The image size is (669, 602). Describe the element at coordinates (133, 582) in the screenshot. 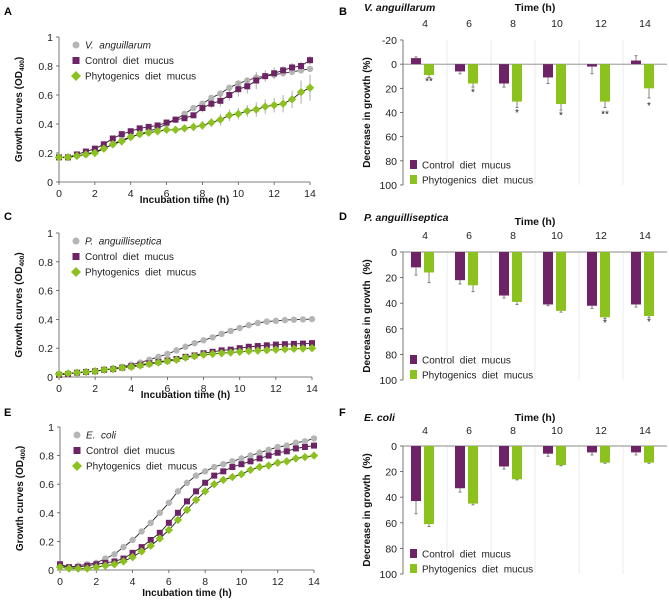

I see `x-tick-label: 4` at that location.